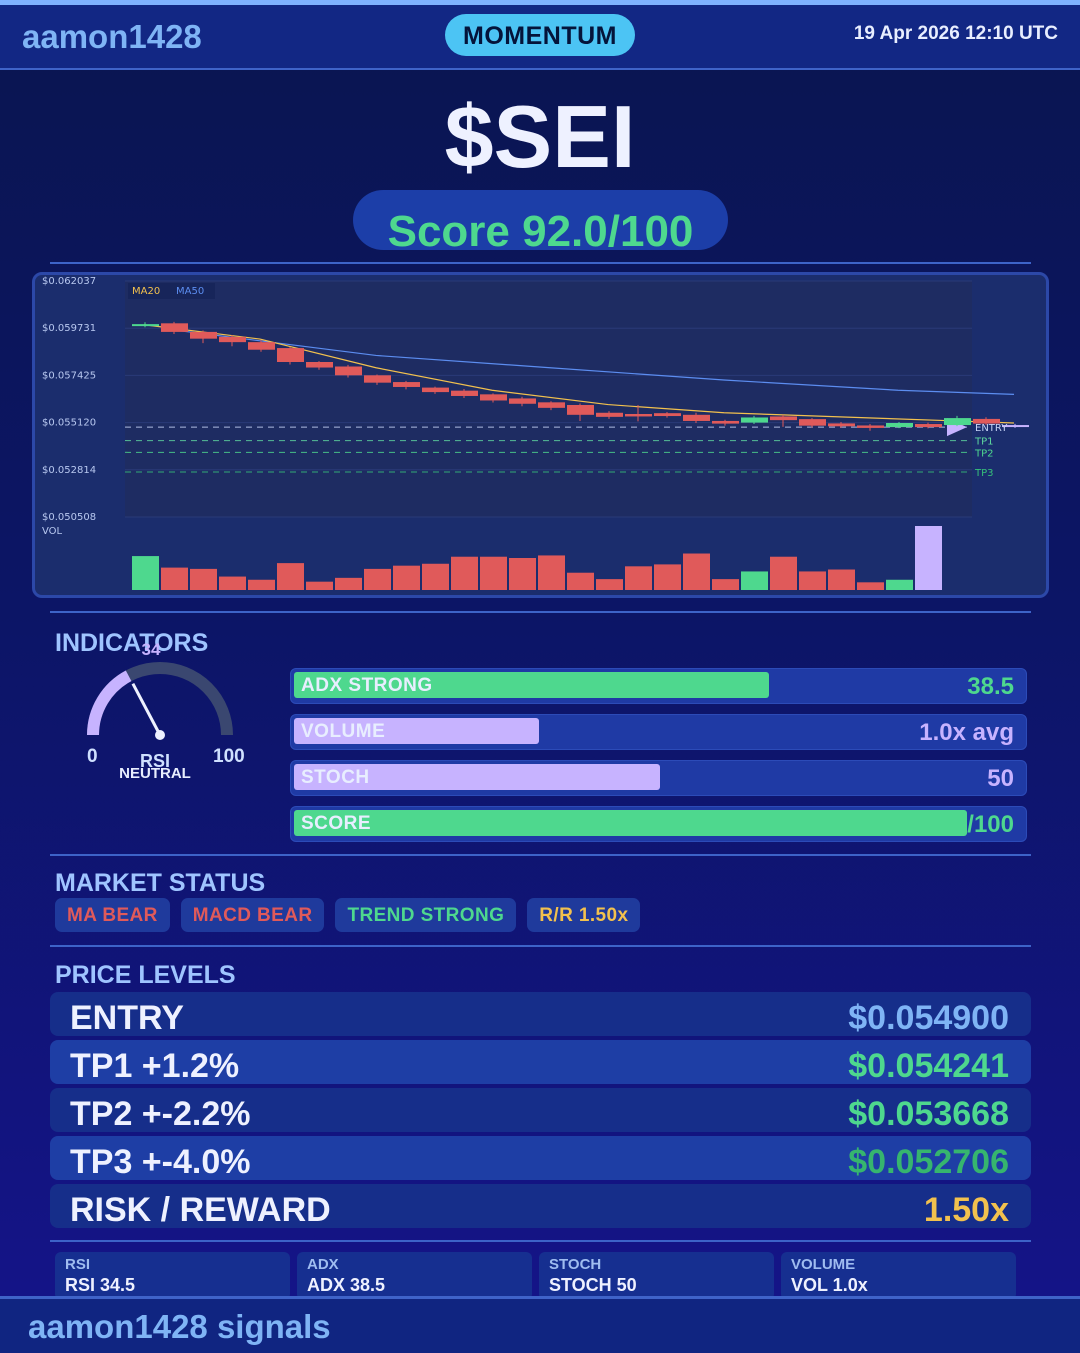 Image resolution: width=1080 pixels, height=1353 pixels. I want to click on bar-value: 1.0x avg, so click(966, 732).